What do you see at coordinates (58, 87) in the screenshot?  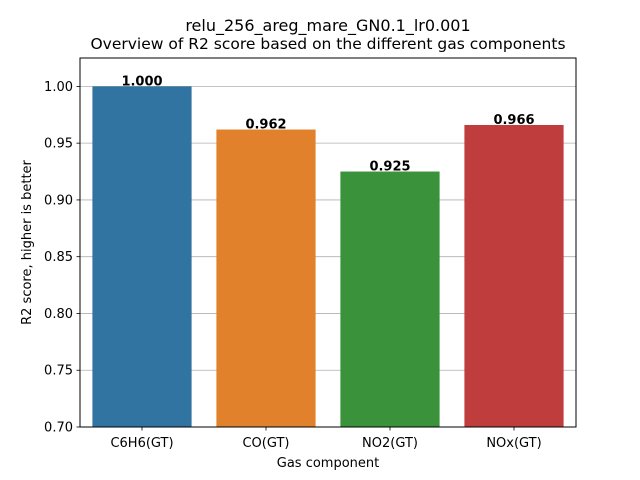 I see `y-tick-label: 1.00` at bounding box center [58, 87].